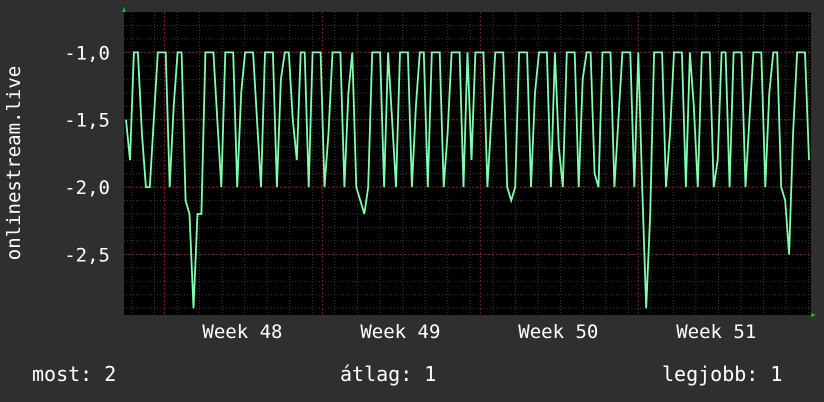 The image size is (824, 402). I want to click on footer-legjobb: legjobb: 1, so click(722, 374).